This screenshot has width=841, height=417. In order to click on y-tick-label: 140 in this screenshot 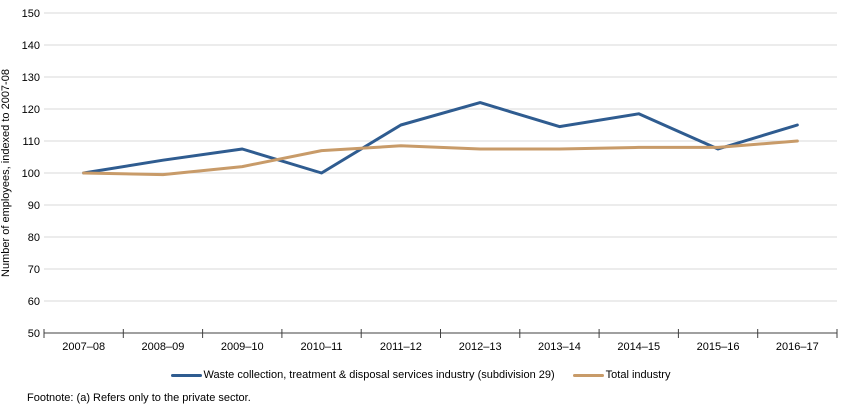, I will do `click(31, 46)`.